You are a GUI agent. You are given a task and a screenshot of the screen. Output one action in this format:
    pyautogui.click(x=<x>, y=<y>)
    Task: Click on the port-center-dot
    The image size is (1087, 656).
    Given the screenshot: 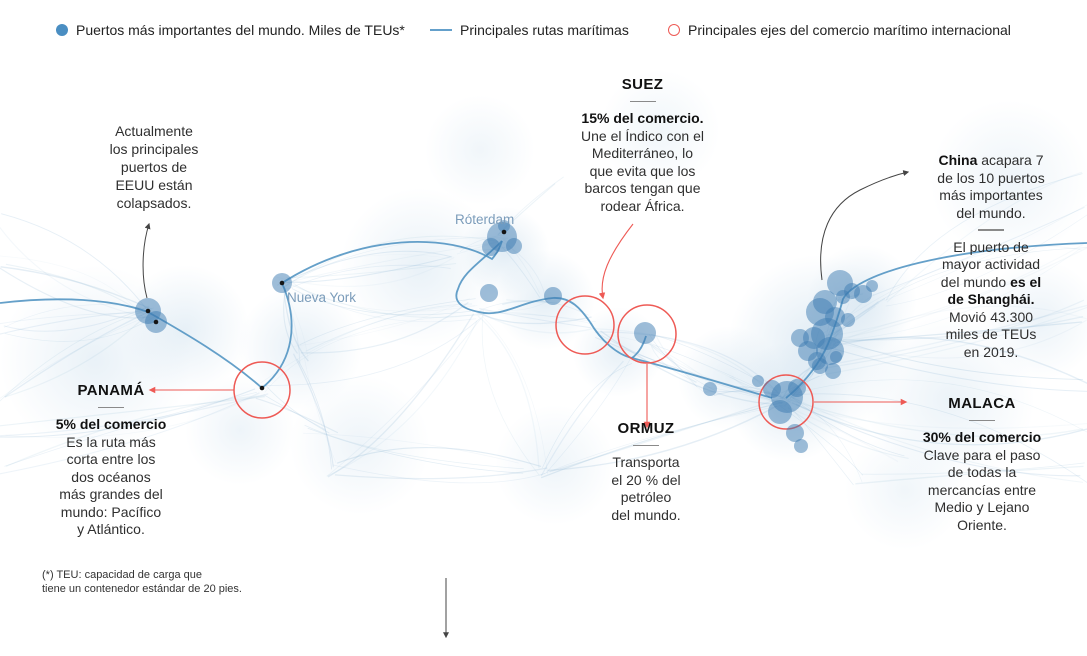 What is the action you would take?
    pyautogui.click(x=148, y=311)
    